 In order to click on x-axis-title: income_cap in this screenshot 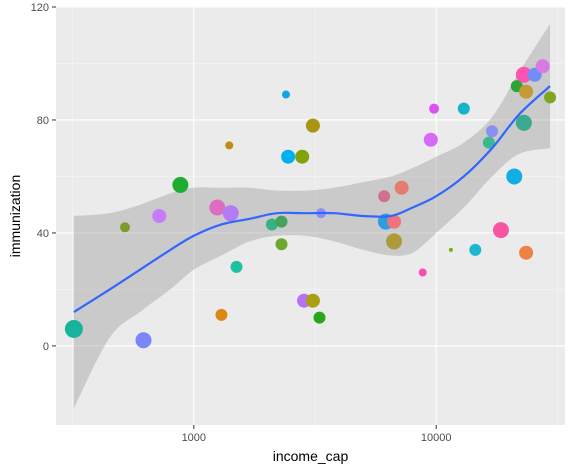, I will do `click(311, 456)`.